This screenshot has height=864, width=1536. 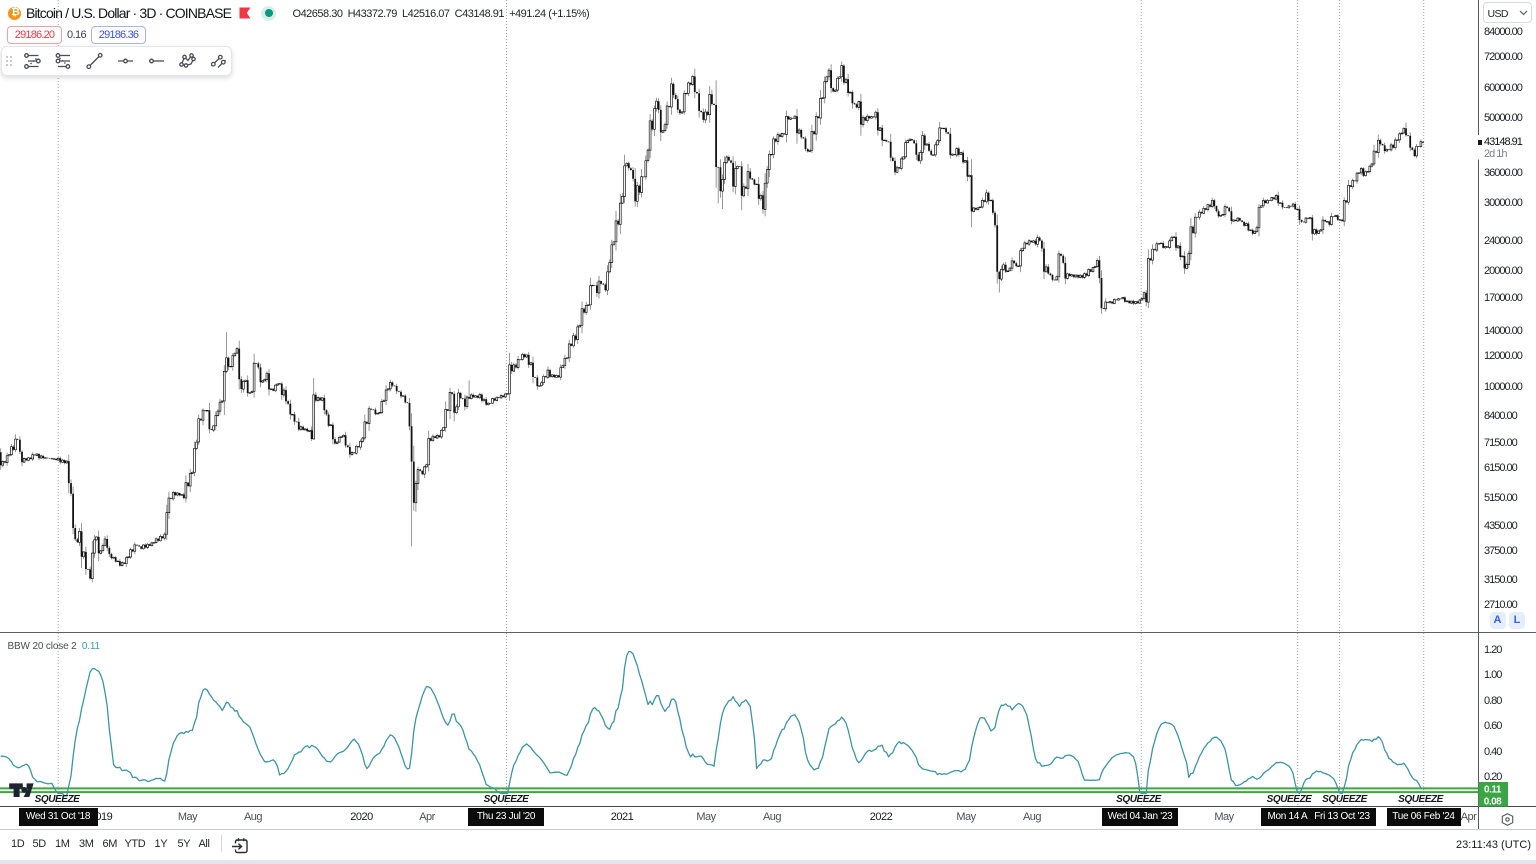 I want to click on svg-text: 0.11, so click(x=1493, y=789).